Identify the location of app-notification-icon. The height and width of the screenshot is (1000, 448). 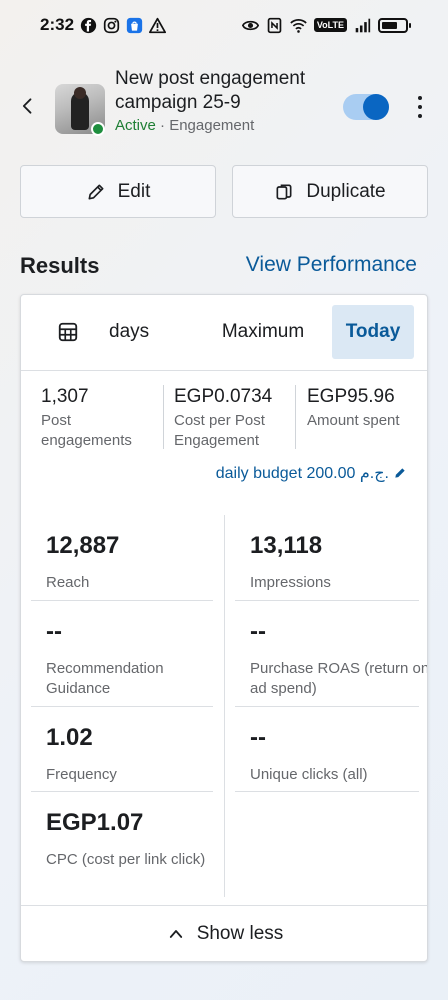
(134, 25).